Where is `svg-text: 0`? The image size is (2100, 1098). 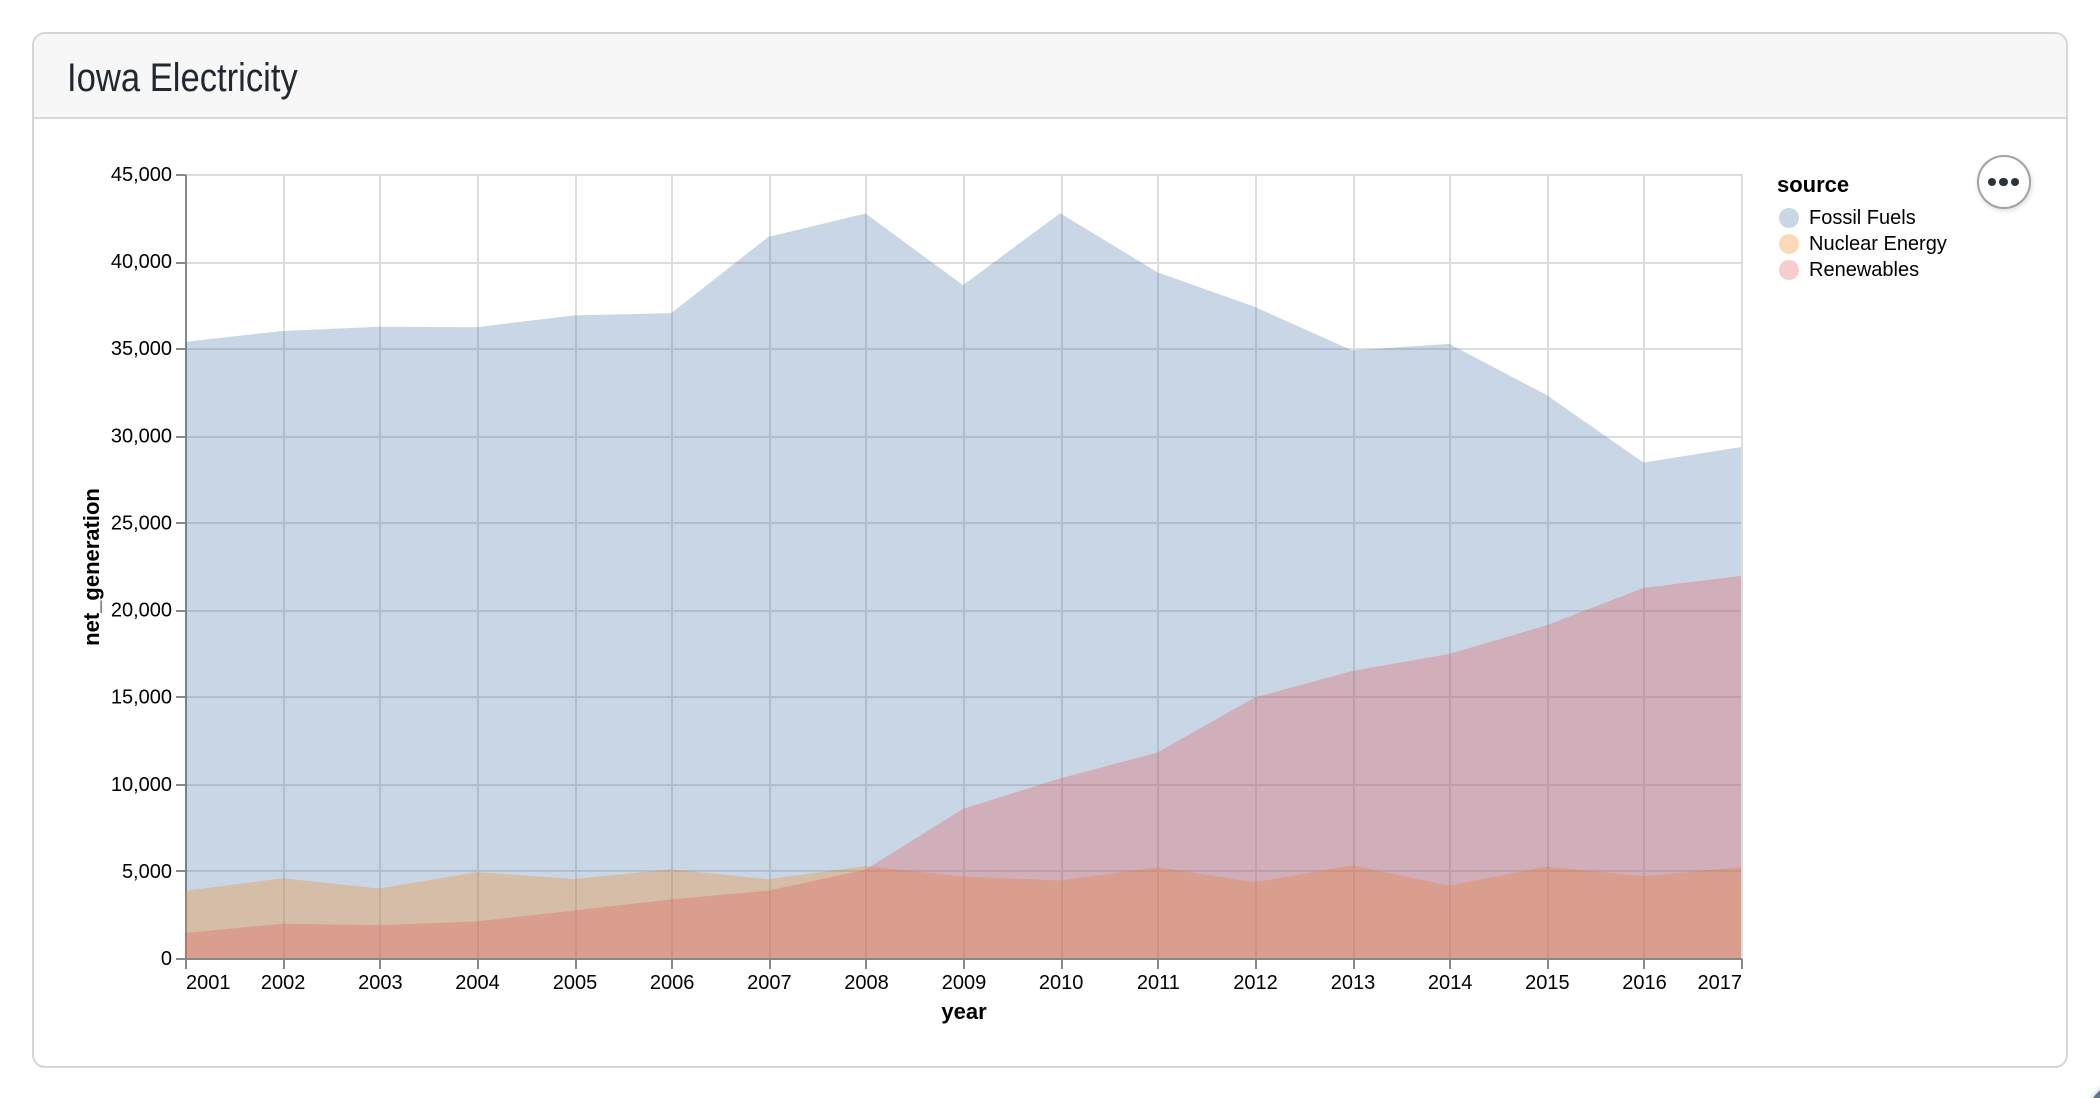
svg-text: 0 is located at coordinates (166, 959).